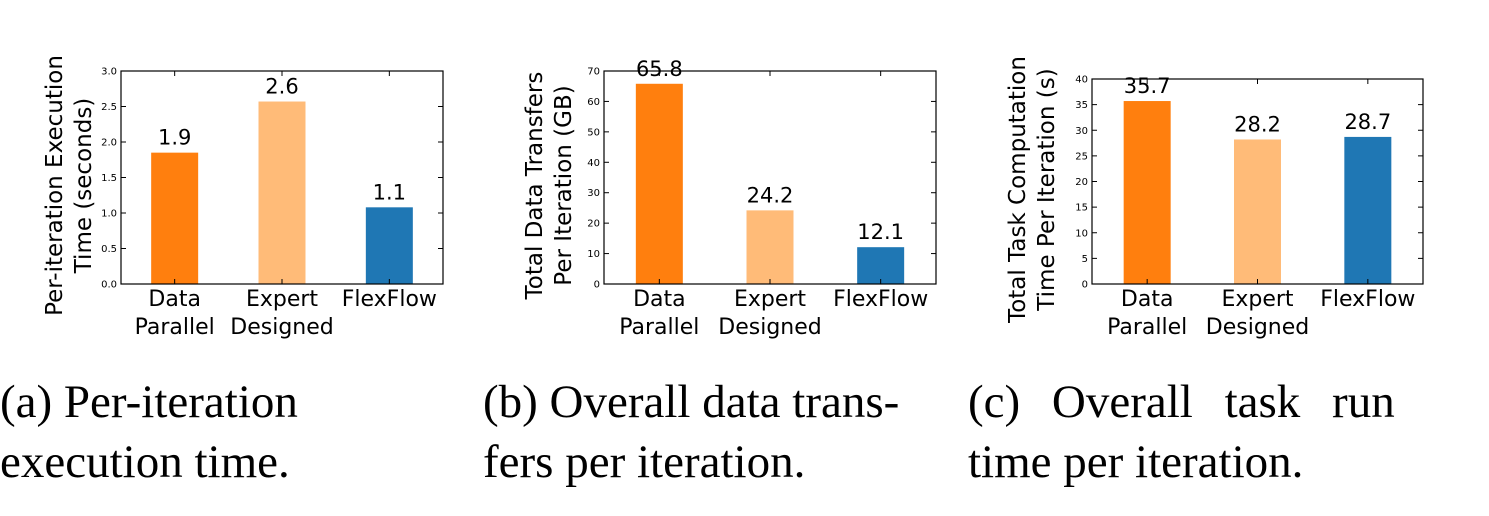  I want to click on caption-b-line-1: (b) Overall data trans-, so click(691, 402).